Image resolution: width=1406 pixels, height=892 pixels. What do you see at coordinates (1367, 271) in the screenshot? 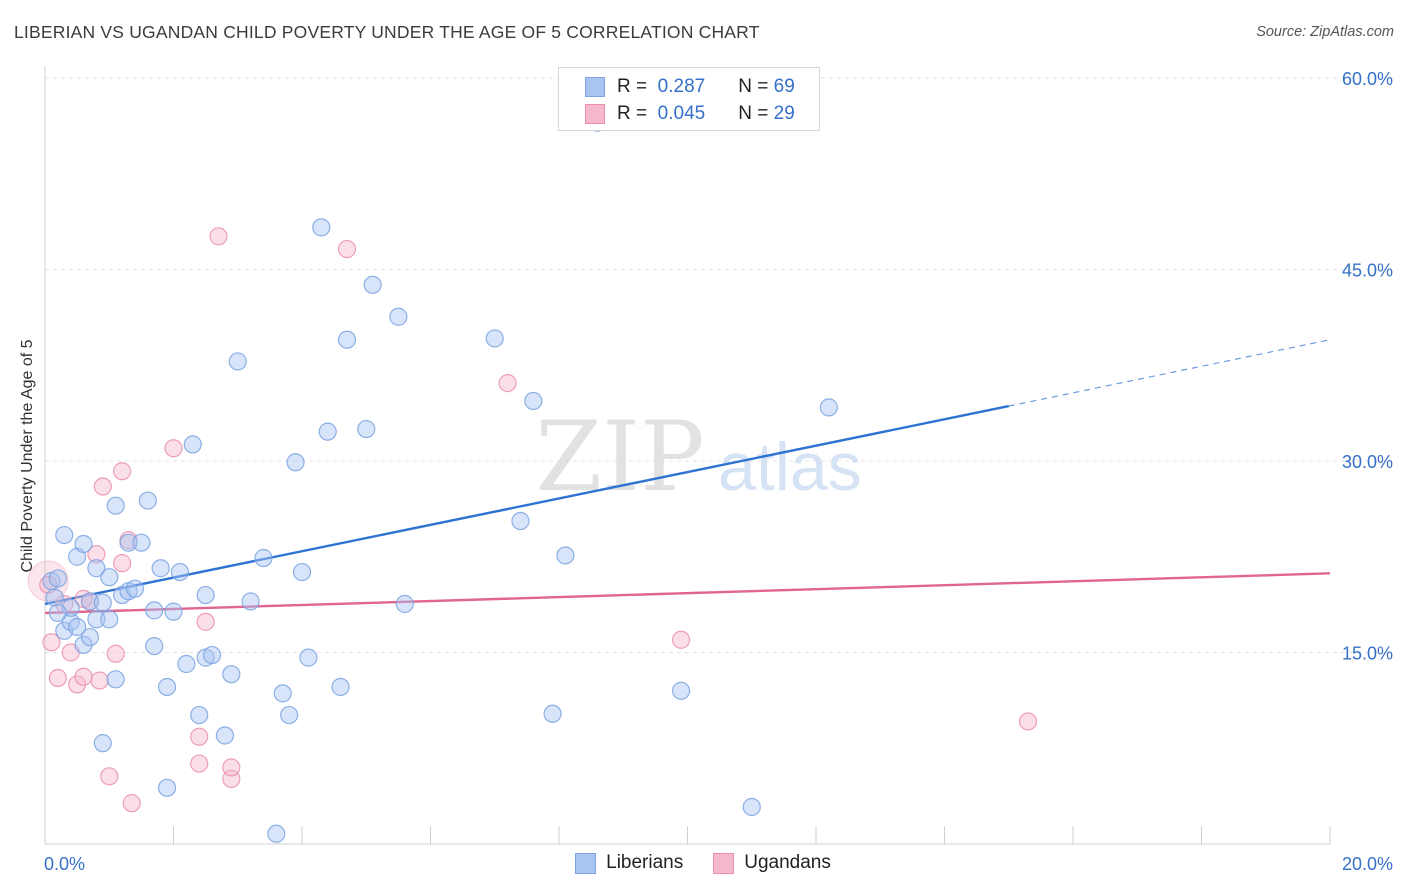
I see `y-tick-label: 45.0%` at bounding box center [1367, 271].